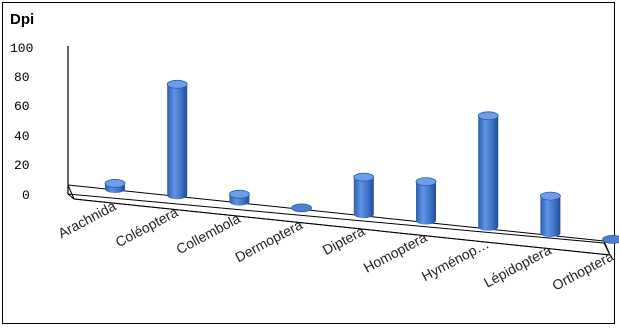 This screenshot has height=328, width=619. Describe the element at coordinates (344, 240) in the screenshot. I see `x-tick-label: Diptera` at that location.